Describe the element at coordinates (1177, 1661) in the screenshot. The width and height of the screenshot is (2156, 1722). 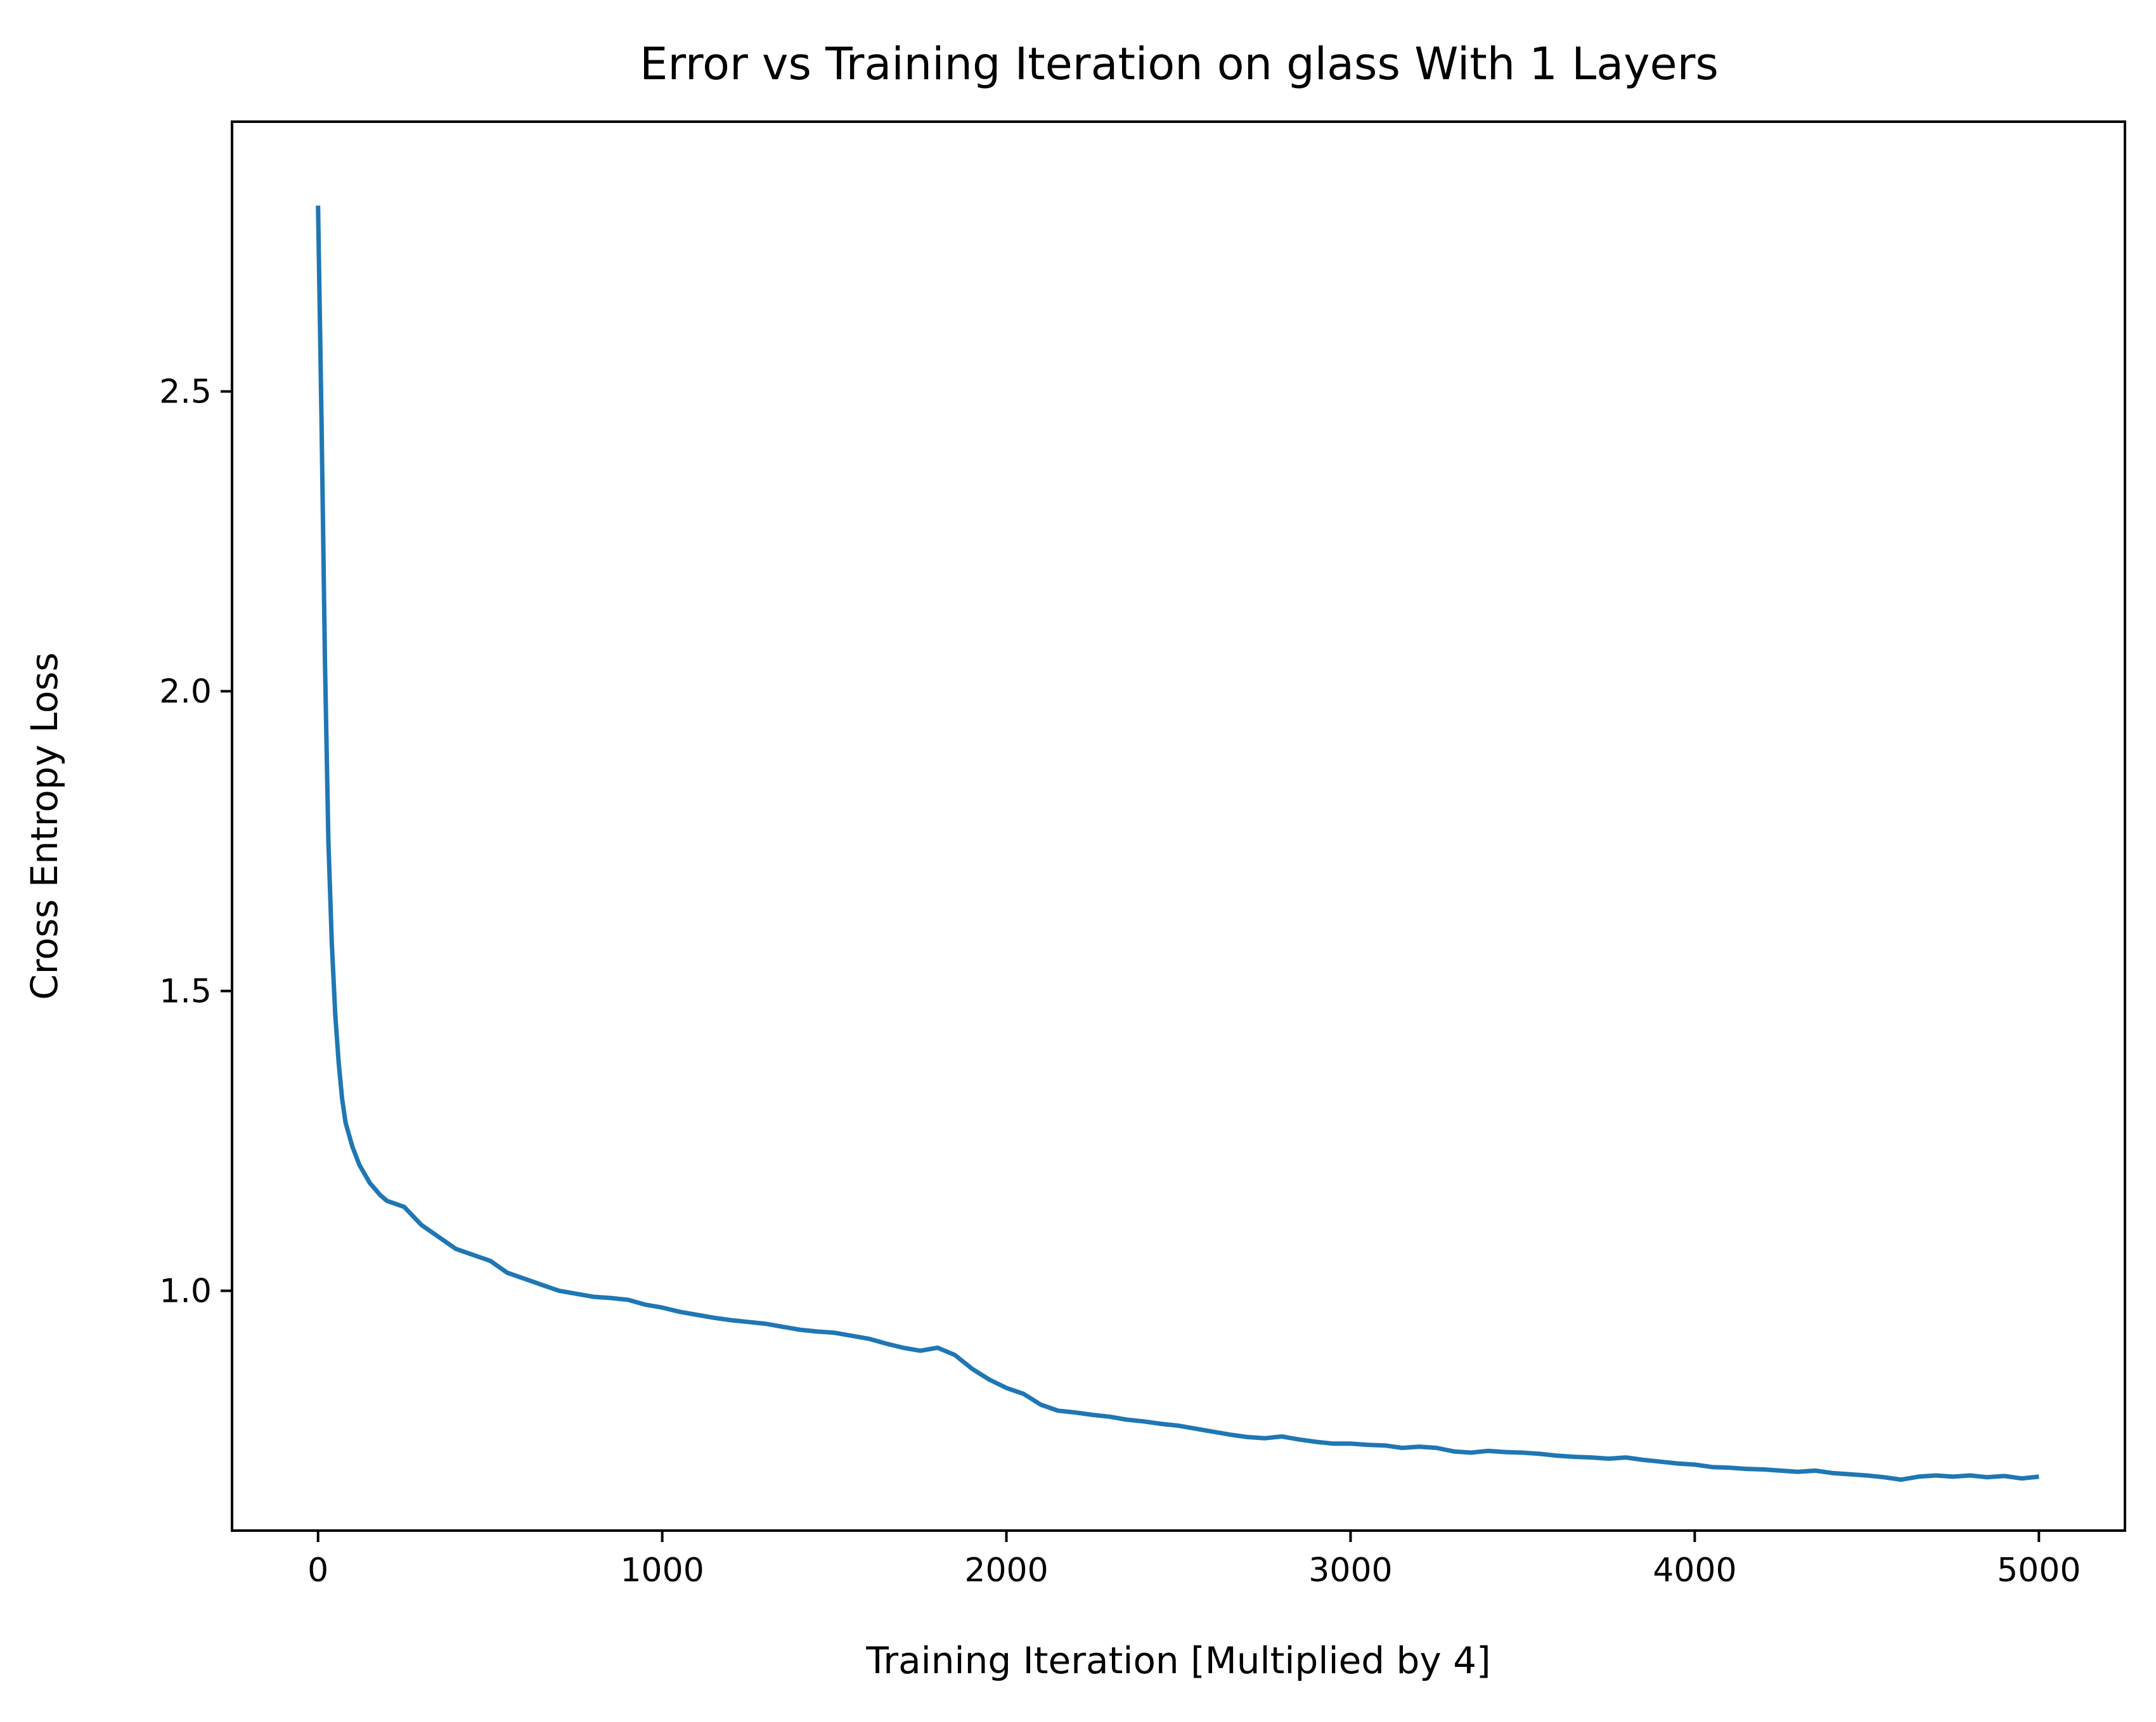
I see `x-axis-label: Training Iteration [Multiplied by 4]` at that location.